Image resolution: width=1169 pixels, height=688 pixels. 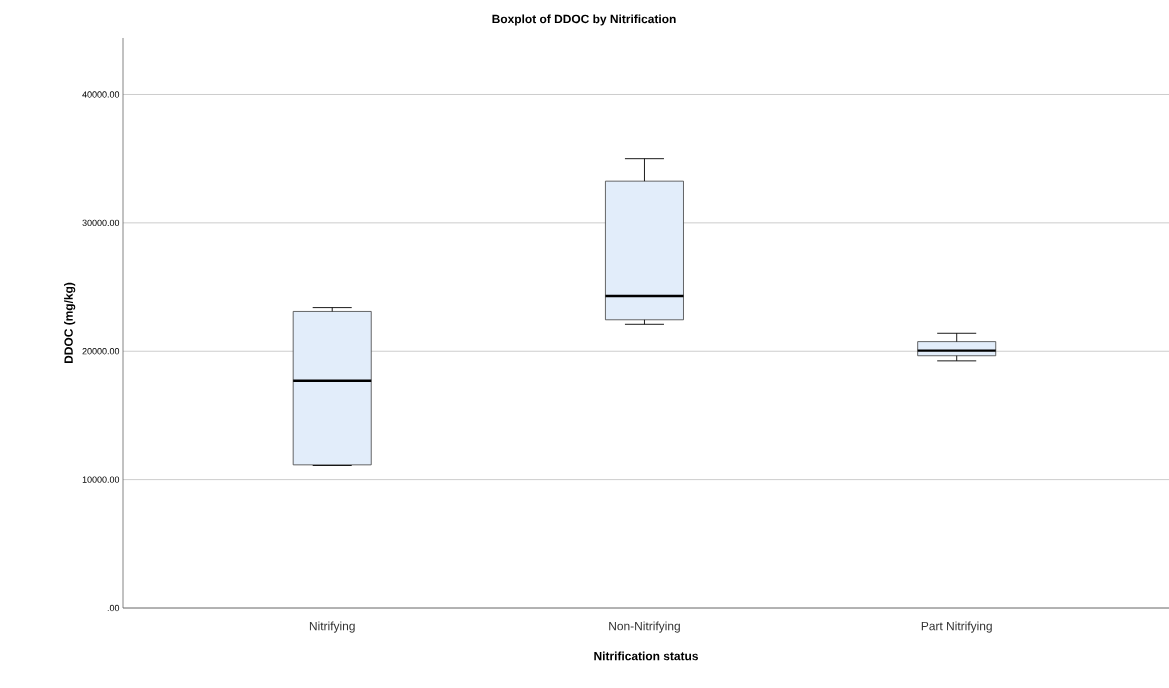 I want to click on chart-title: Boxplot of DDOC by Nitrification, so click(x=584, y=20).